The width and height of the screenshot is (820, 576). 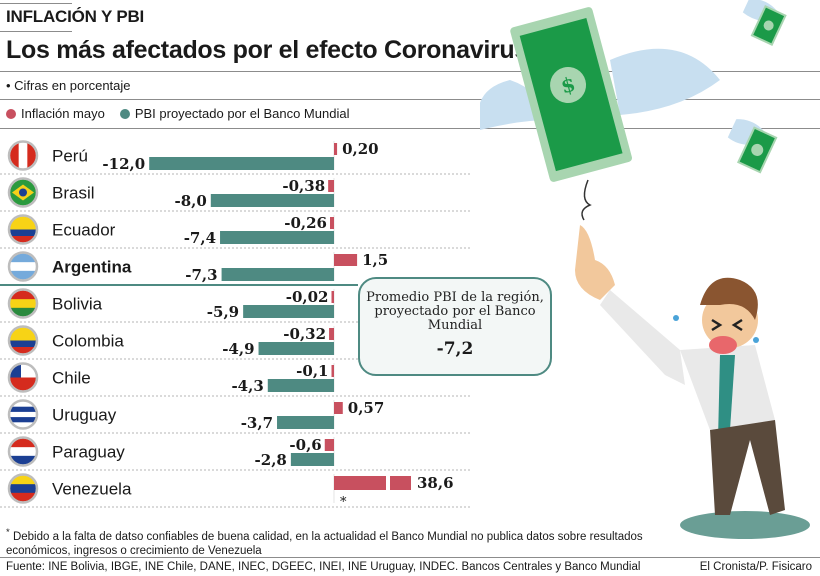 I want to click on inflation-value-label: -0,38, so click(x=303, y=186).